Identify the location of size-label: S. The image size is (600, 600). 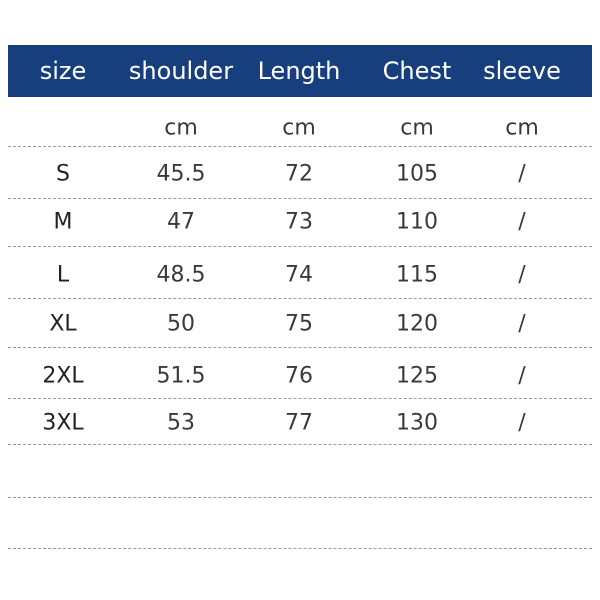
(63, 174).